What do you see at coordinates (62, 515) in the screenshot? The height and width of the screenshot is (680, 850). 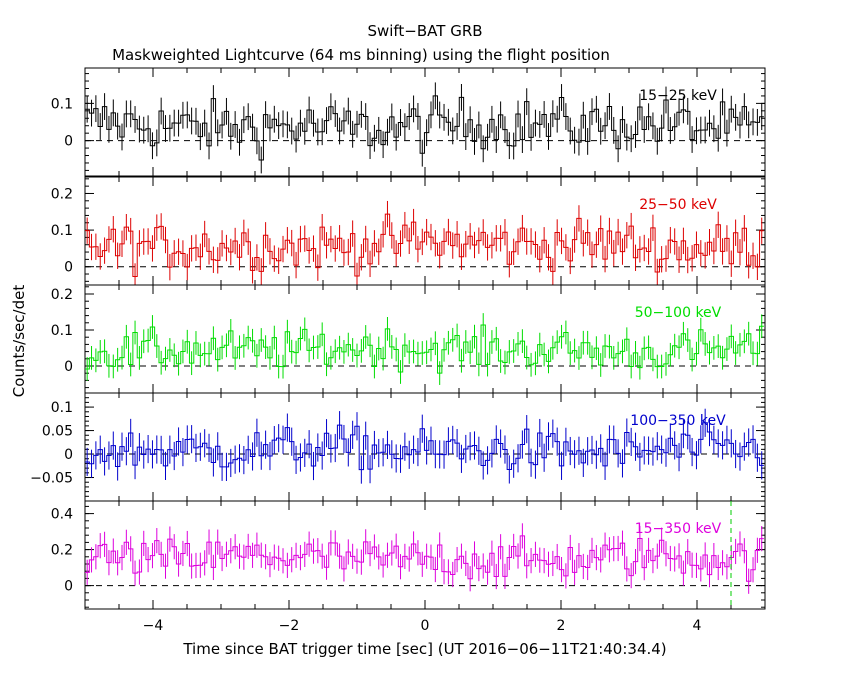 I see `y-tick-label: 0.4` at bounding box center [62, 515].